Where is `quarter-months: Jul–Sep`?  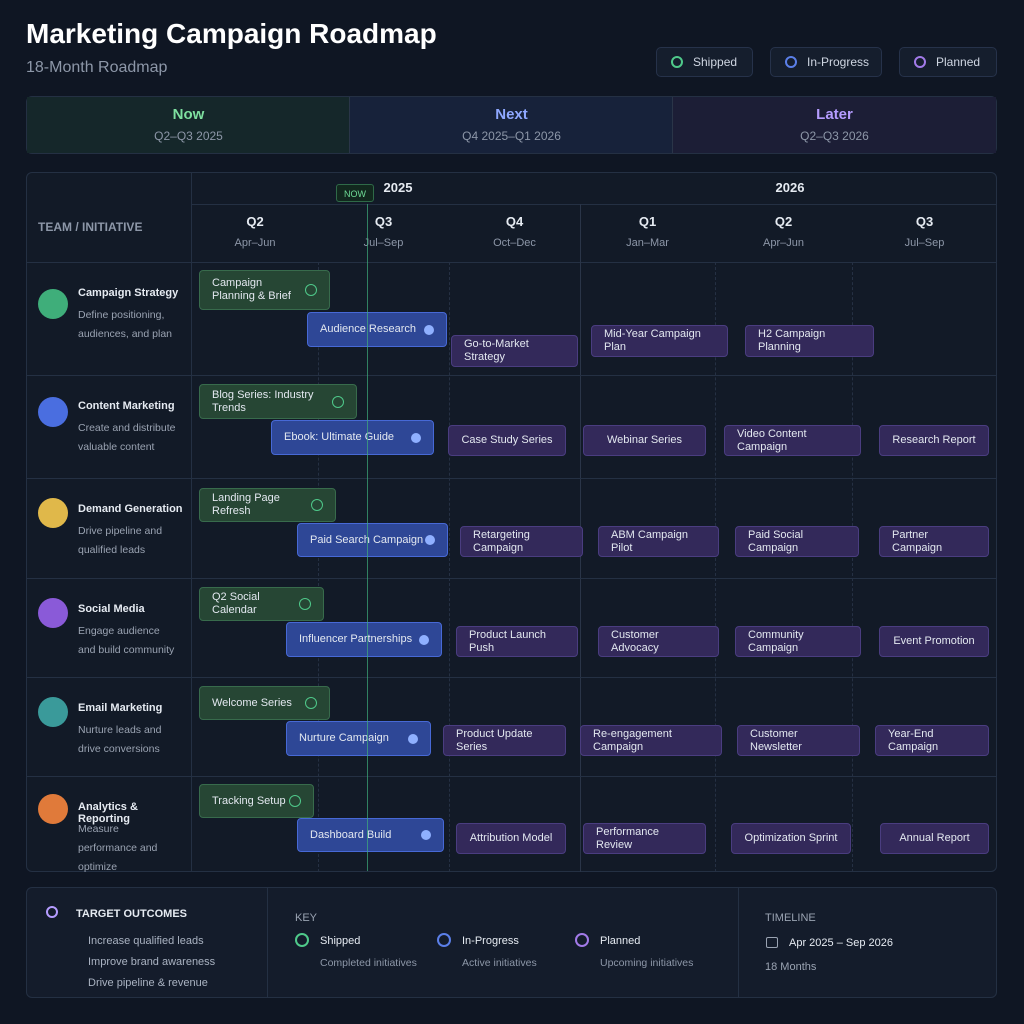
quarter-months: Jul–Sep is located at coordinates (924, 243).